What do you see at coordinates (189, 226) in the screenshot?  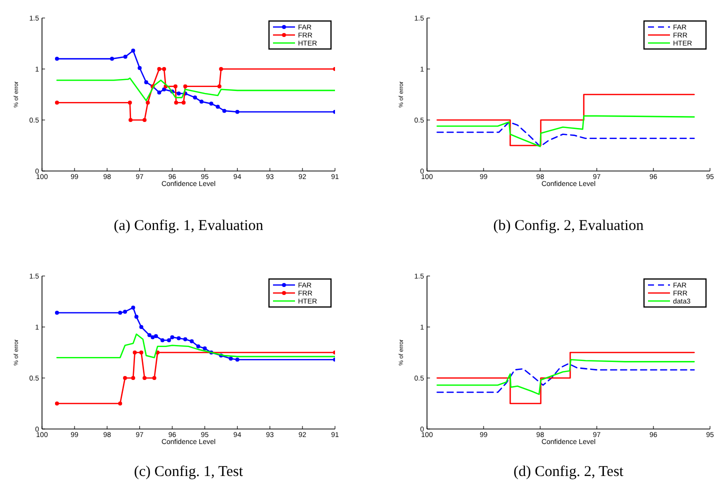 I see `text: (a) Config. 1, Evaluation` at bounding box center [189, 226].